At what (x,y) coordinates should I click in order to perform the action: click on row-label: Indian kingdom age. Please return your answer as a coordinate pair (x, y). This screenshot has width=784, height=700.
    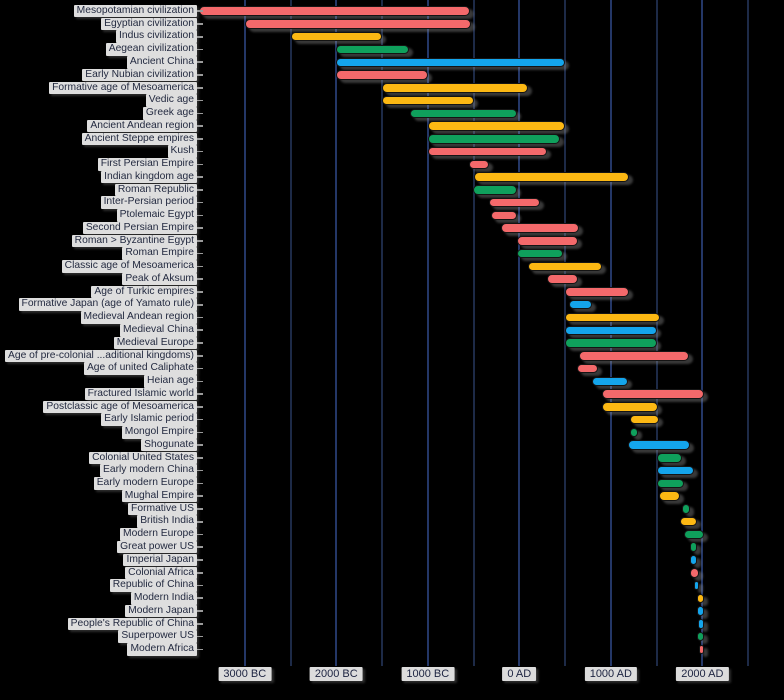
    Looking at the image, I should click on (149, 177).